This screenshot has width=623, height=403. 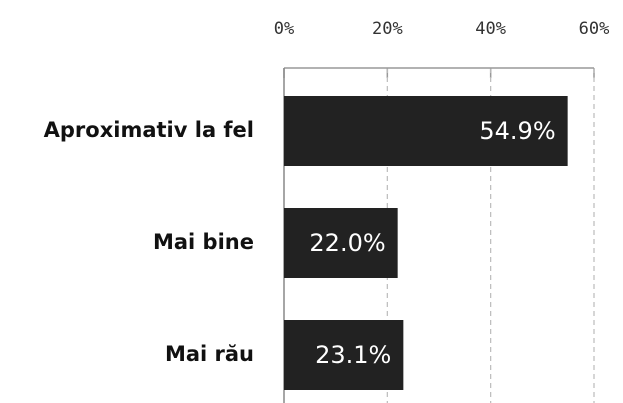 I want to click on category-label: Aproximativ la fel, so click(x=149, y=130).